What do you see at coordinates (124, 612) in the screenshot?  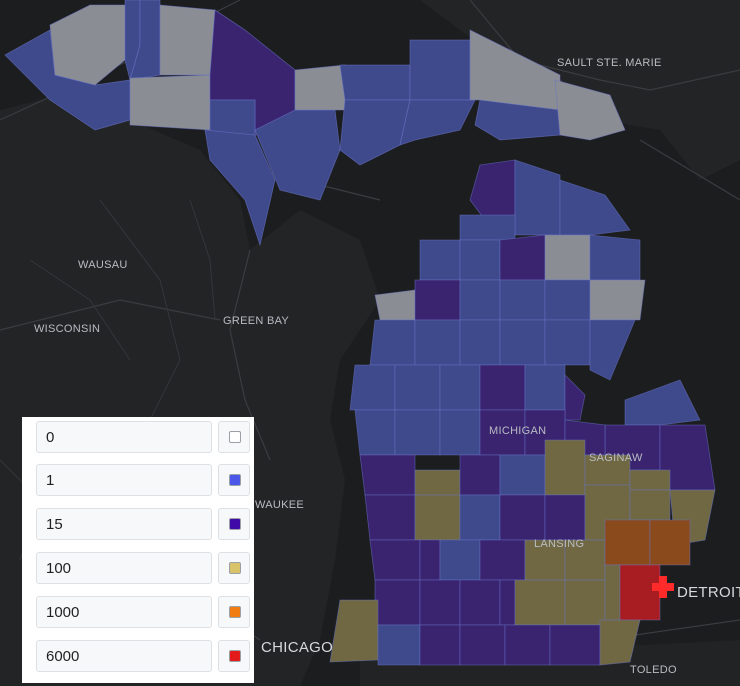 I see `legend-value-input: 1000` at bounding box center [124, 612].